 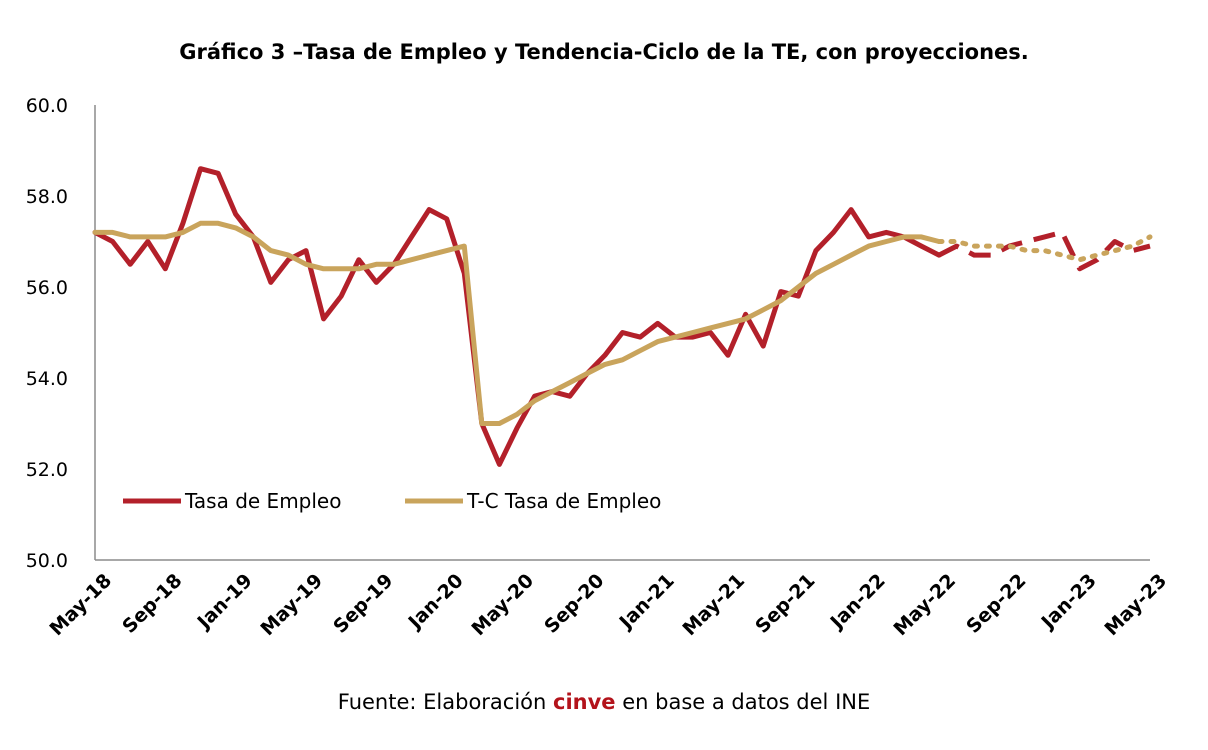 What do you see at coordinates (47, 197) in the screenshot?
I see `y-tick-label: 58.0` at bounding box center [47, 197].